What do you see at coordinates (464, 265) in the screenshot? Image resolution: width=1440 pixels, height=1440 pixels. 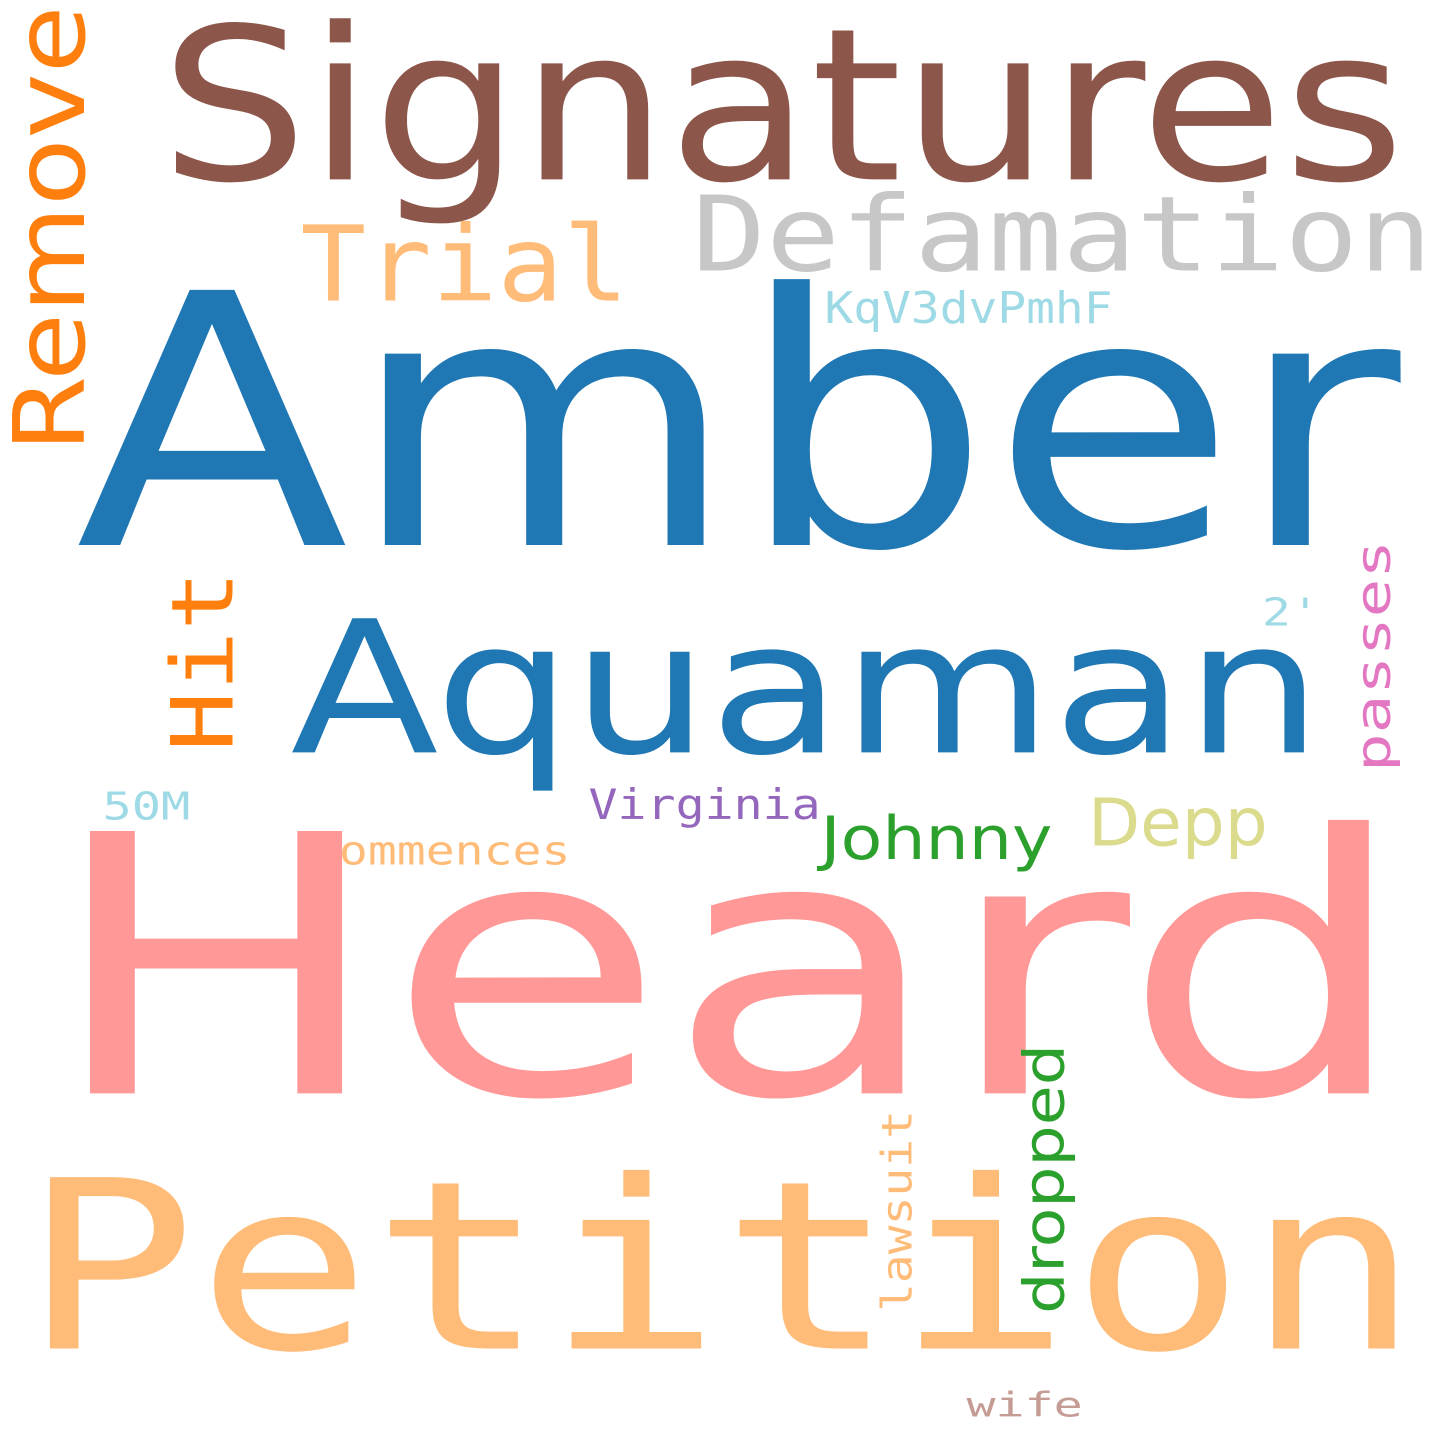 I see `word-trial: Trial` at bounding box center [464, 265].